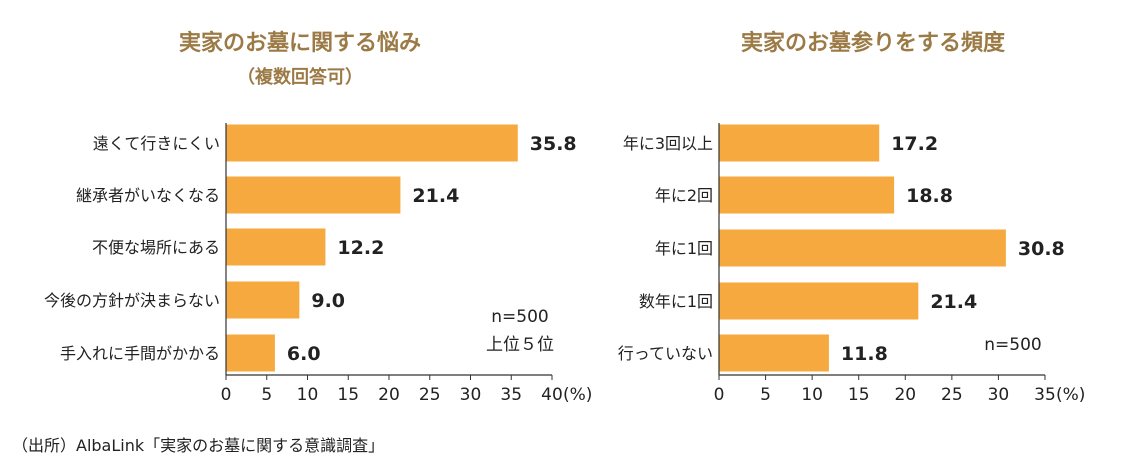 This screenshot has height=475, width=1143. What do you see at coordinates (864, 354) in the screenshot?
I see `visits-value-label: 11.8` at bounding box center [864, 354].